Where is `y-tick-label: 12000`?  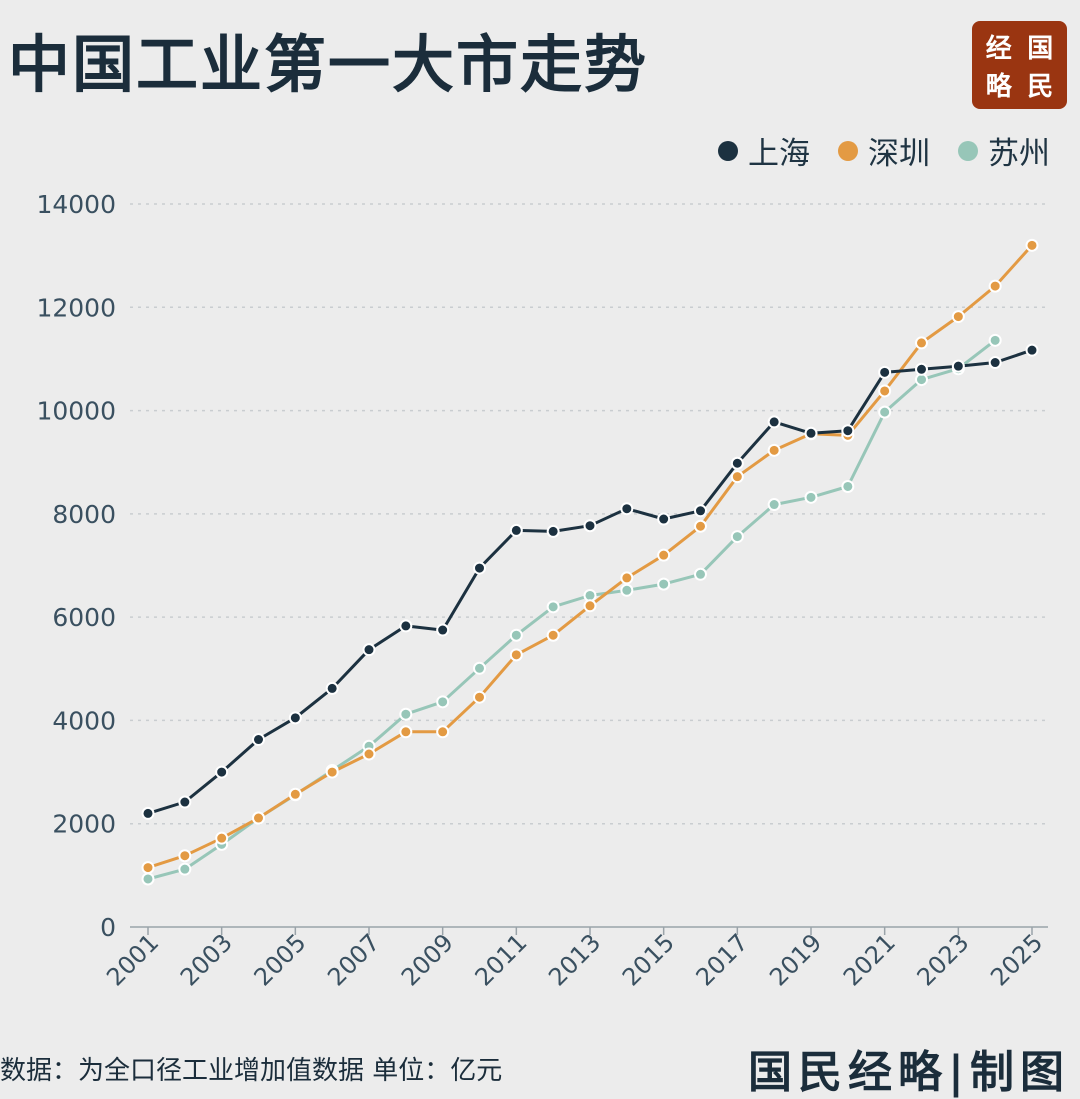 y-tick-label: 12000 is located at coordinates (76, 307).